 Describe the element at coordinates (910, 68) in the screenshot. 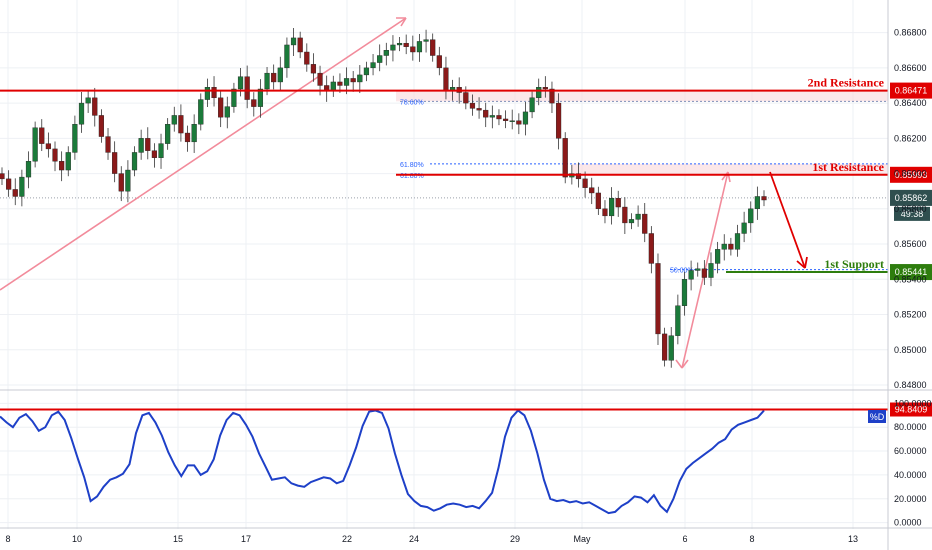

I see `price-tick-label: 0.86600` at that location.